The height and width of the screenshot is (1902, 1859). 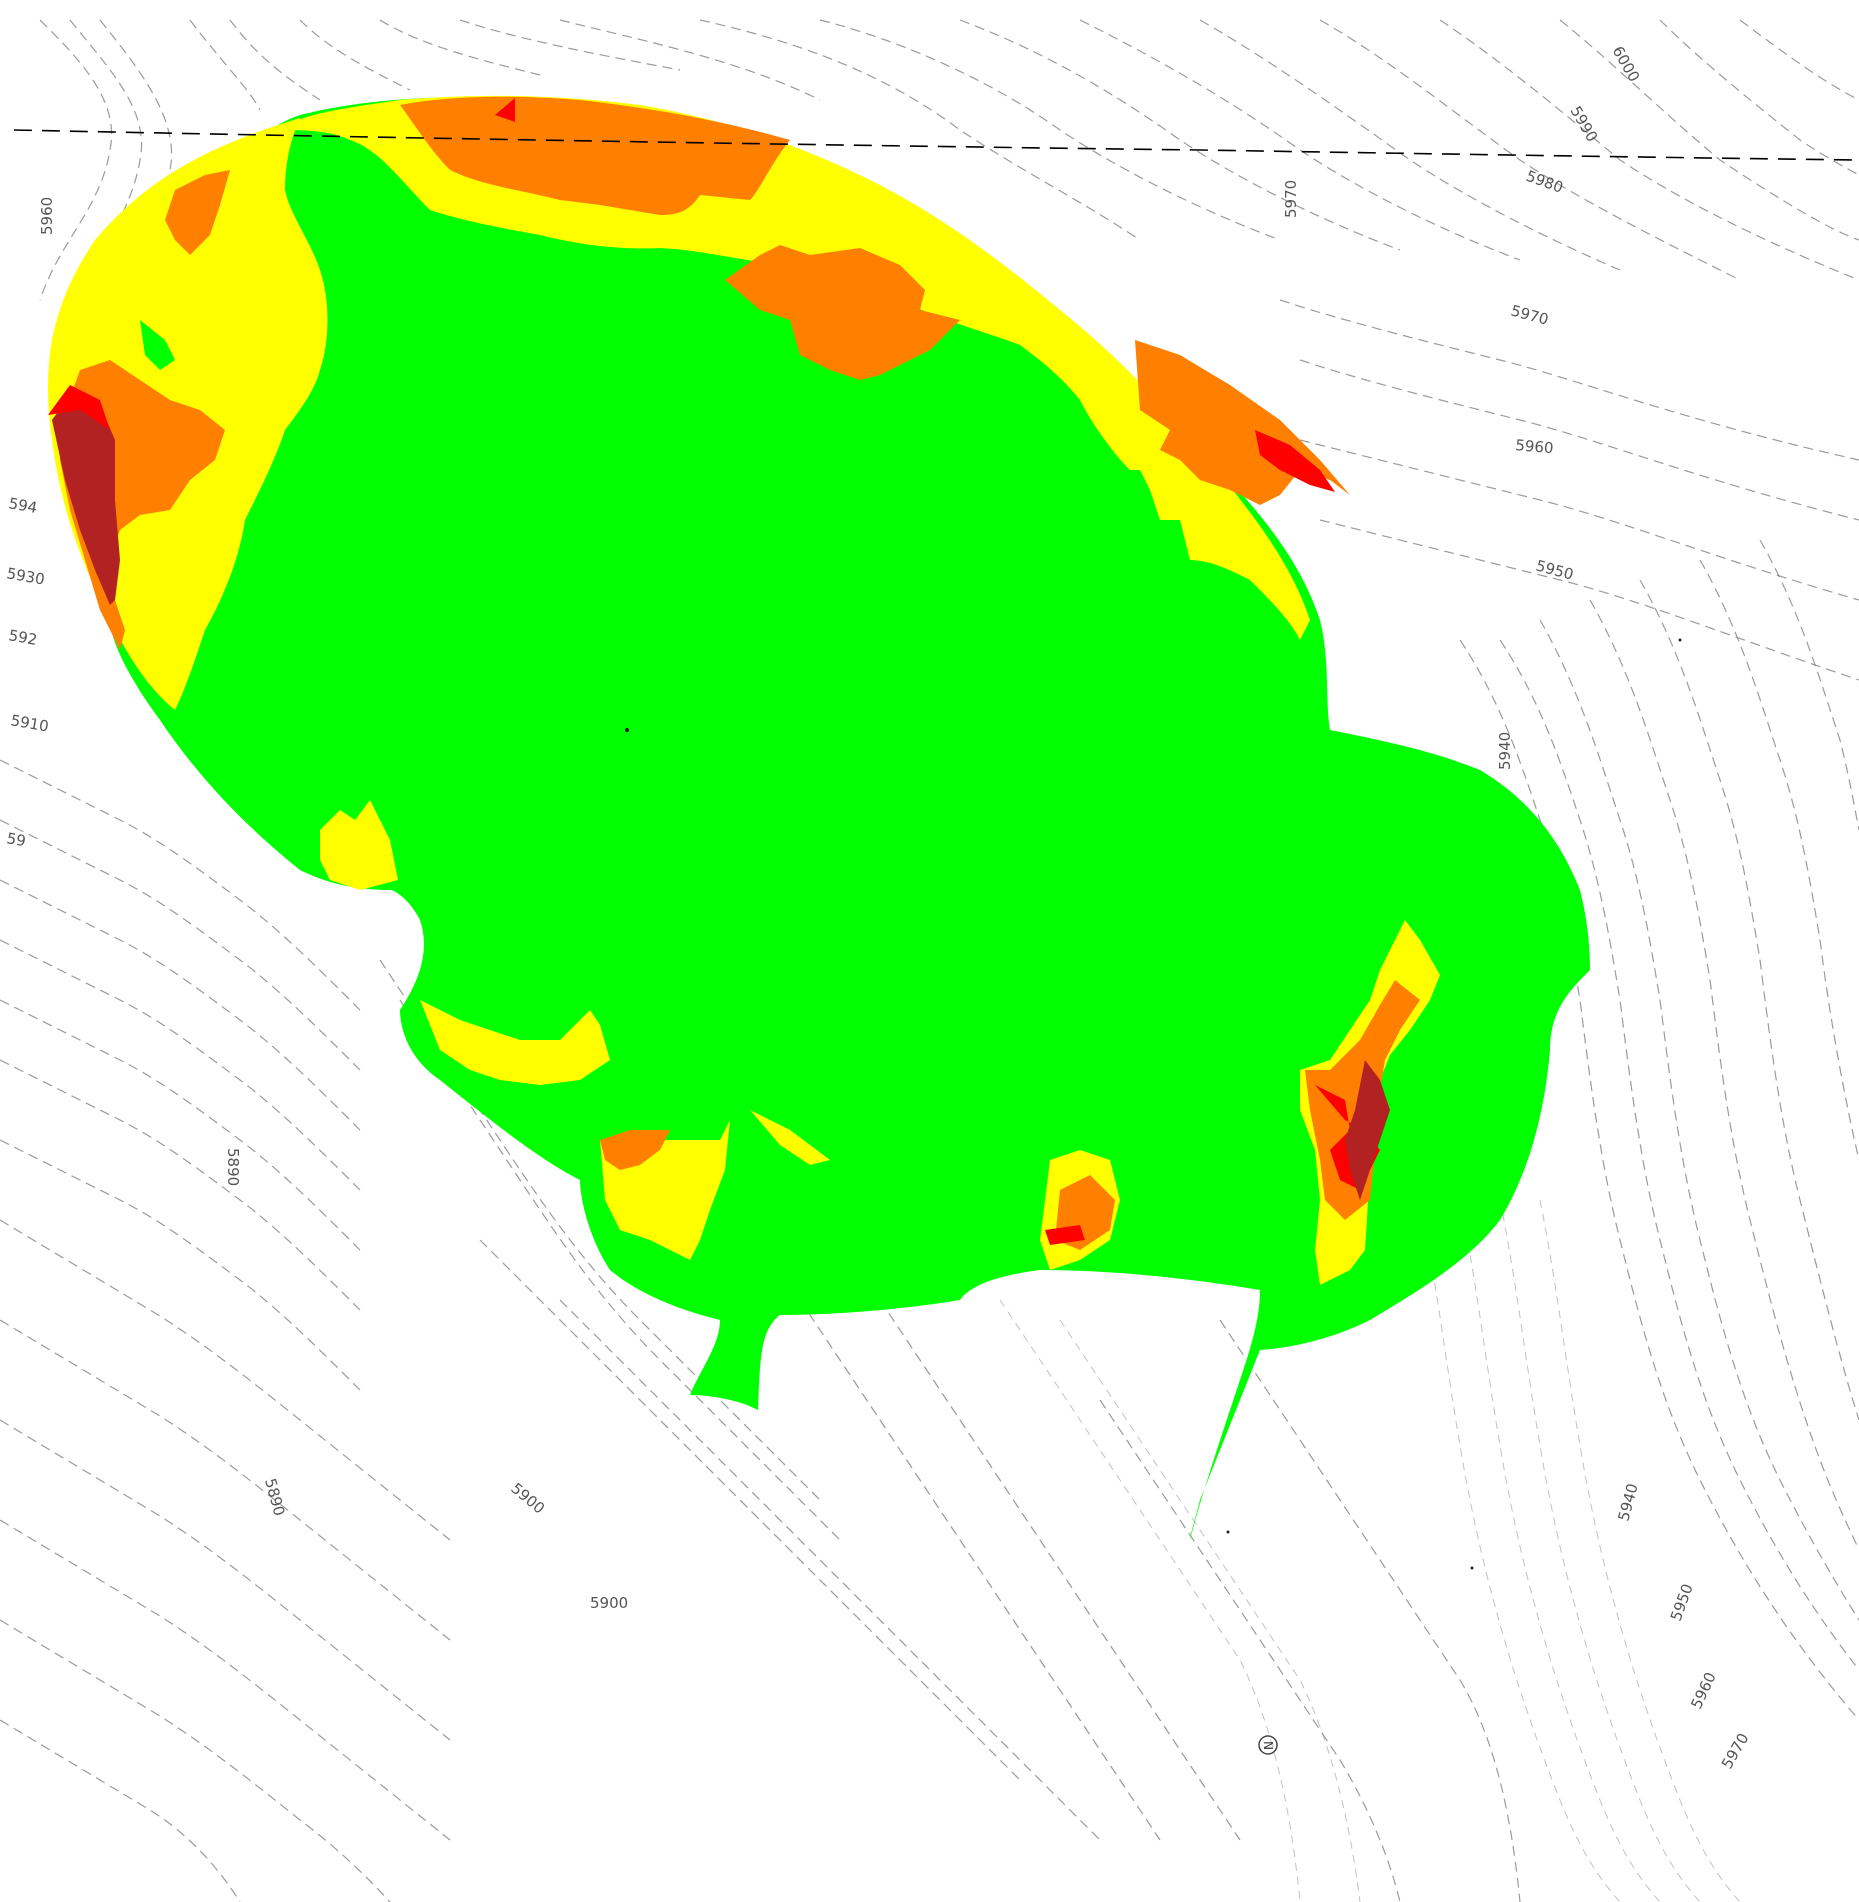 I want to click on north-arrow-icon: N, so click(x=1268, y=1745).